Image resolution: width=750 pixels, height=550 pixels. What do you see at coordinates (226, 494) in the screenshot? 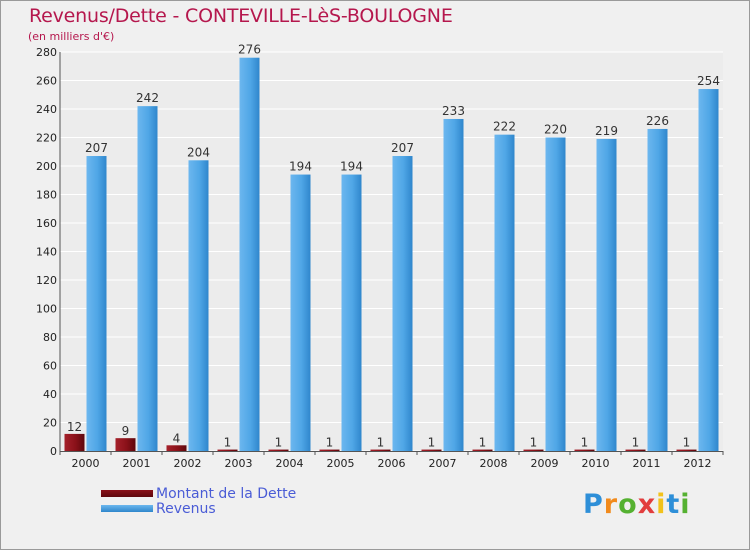
I see `legend-label-debt: Montant de la Dette` at bounding box center [226, 494].